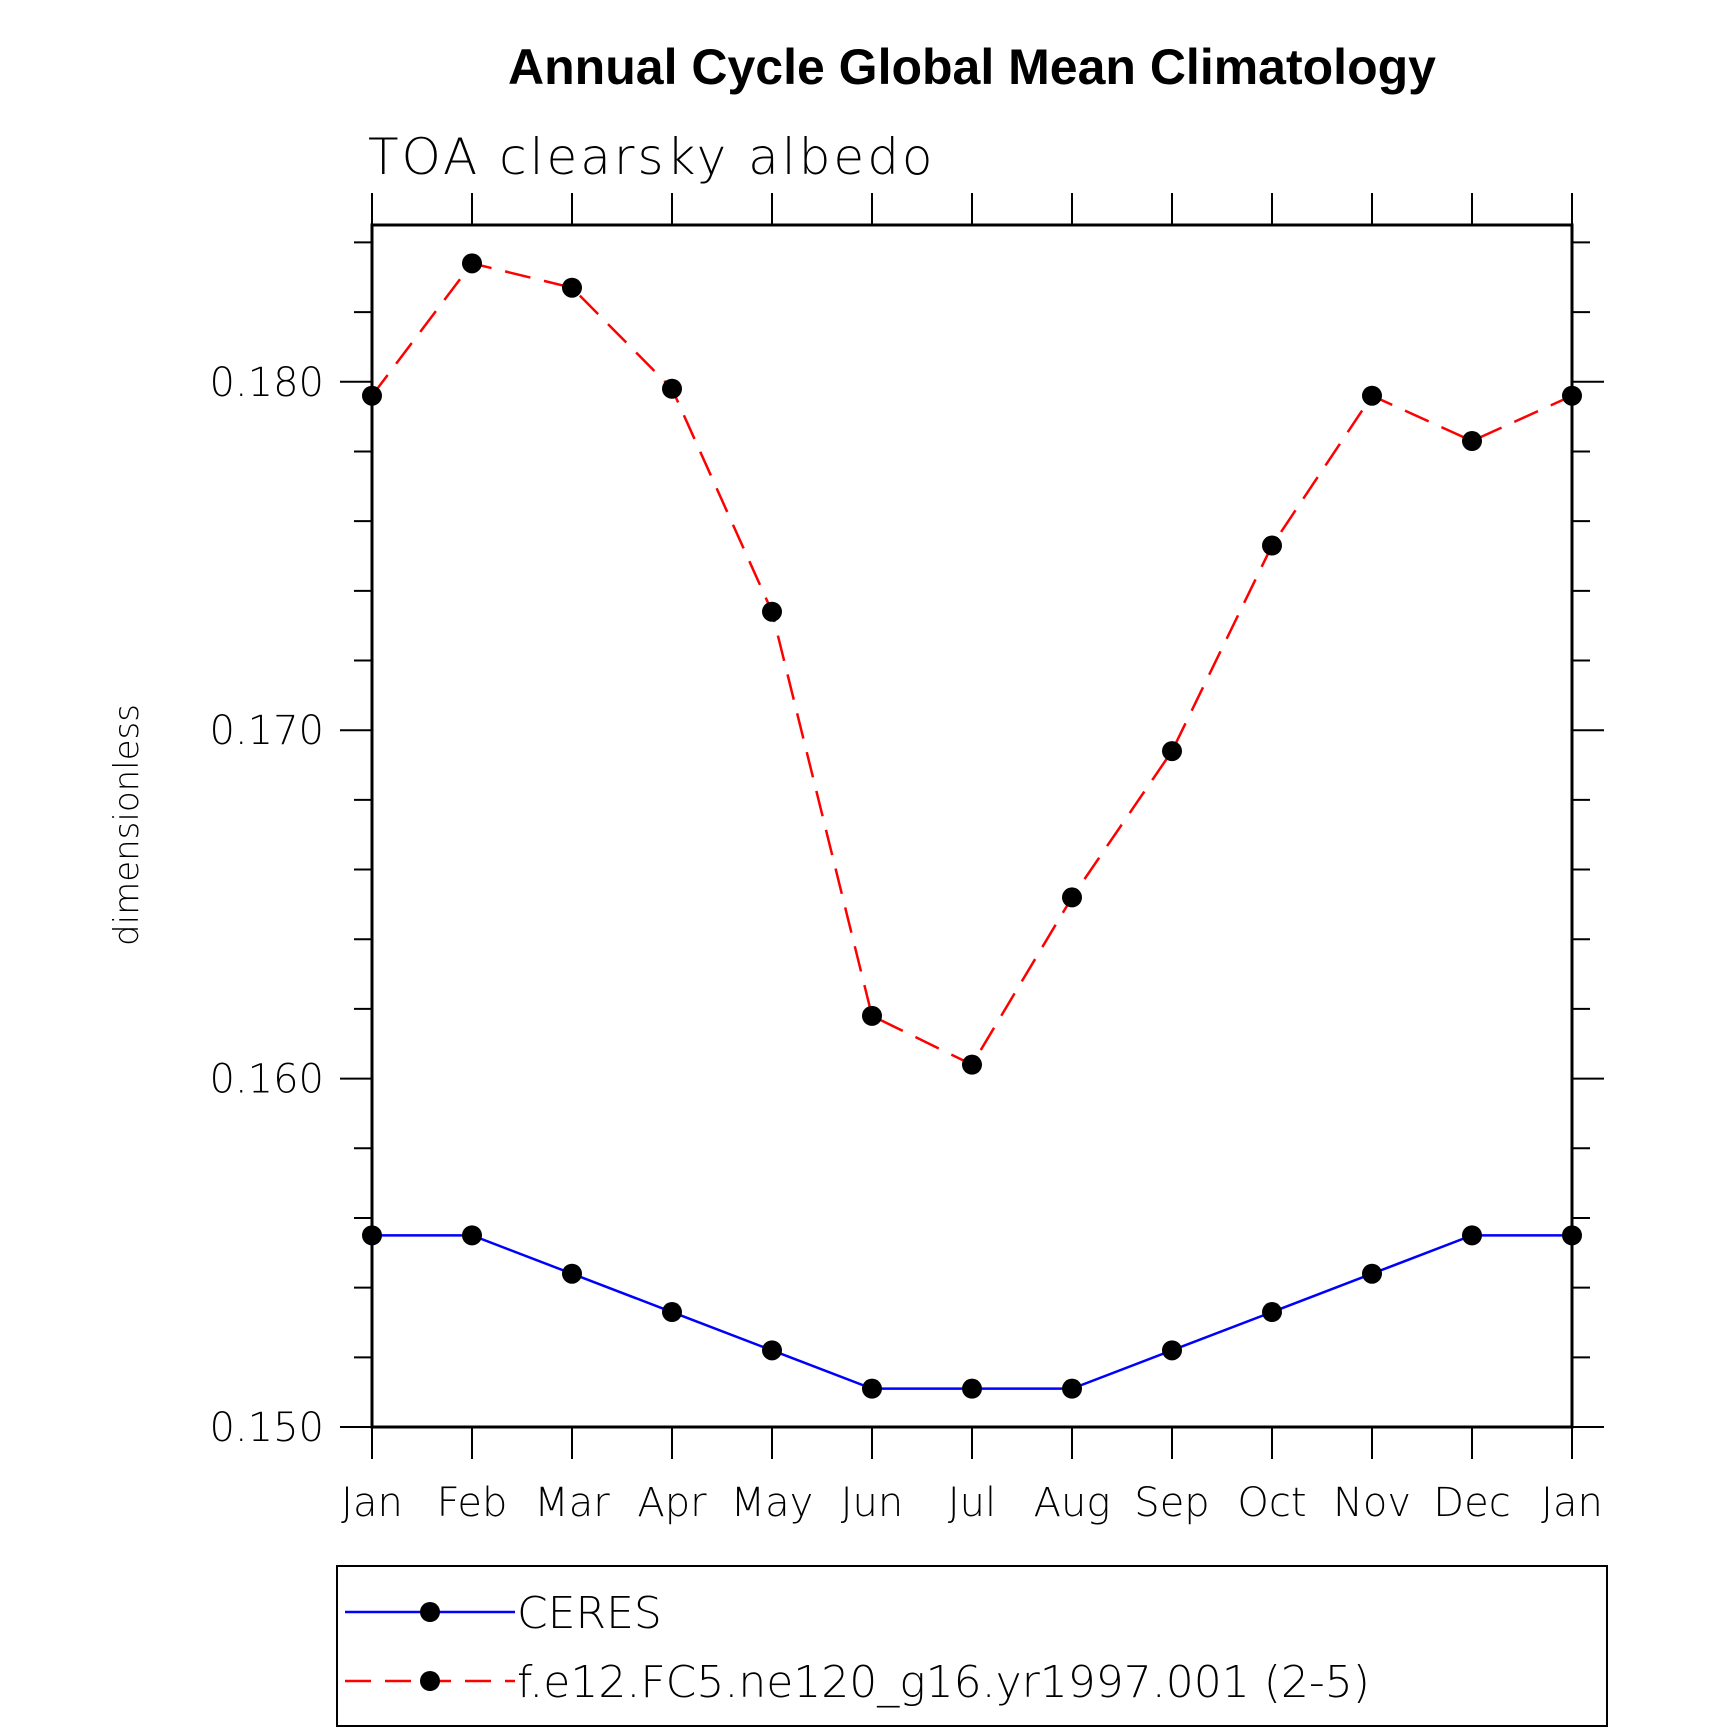  What do you see at coordinates (572, 1503) in the screenshot?
I see `x-tick-label: Mar` at bounding box center [572, 1503].